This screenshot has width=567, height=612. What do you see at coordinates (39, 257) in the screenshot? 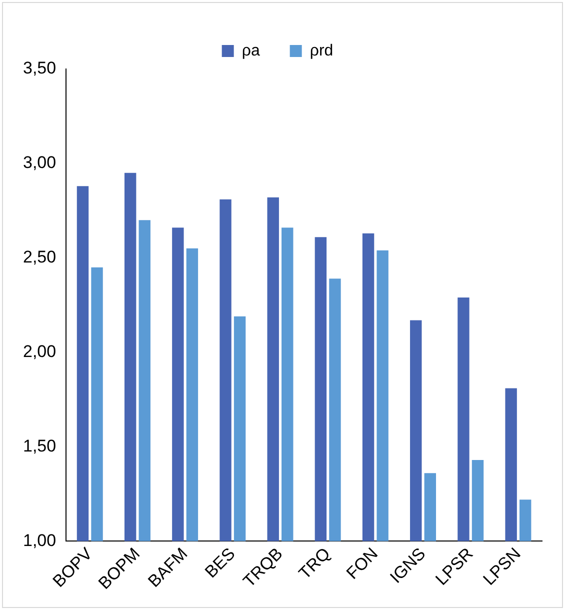
I see `y-tick-label: 2,50` at bounding box center [39, 257].